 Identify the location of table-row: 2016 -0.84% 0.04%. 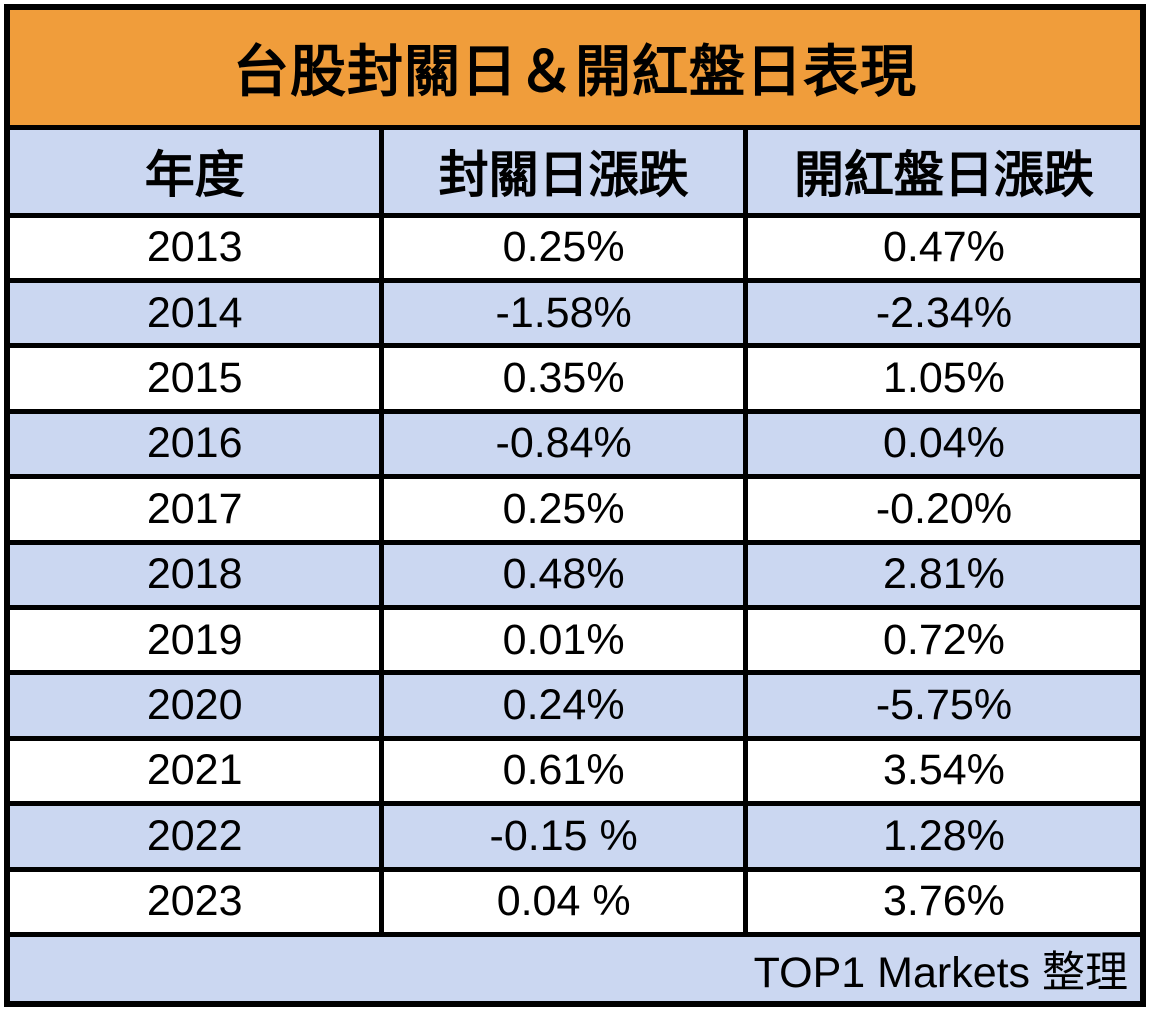
(575, 444).